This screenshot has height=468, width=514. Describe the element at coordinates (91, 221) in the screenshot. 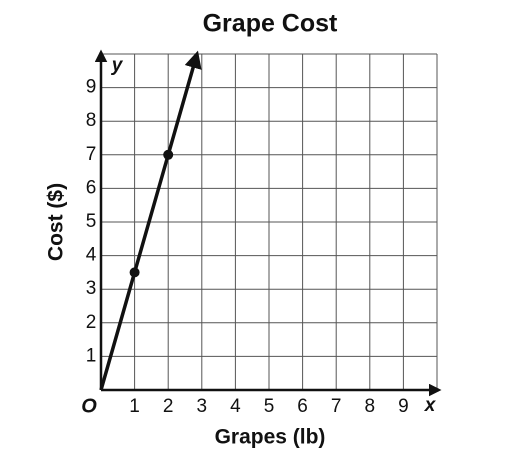

I see `y-tick-label: 5` at that location.